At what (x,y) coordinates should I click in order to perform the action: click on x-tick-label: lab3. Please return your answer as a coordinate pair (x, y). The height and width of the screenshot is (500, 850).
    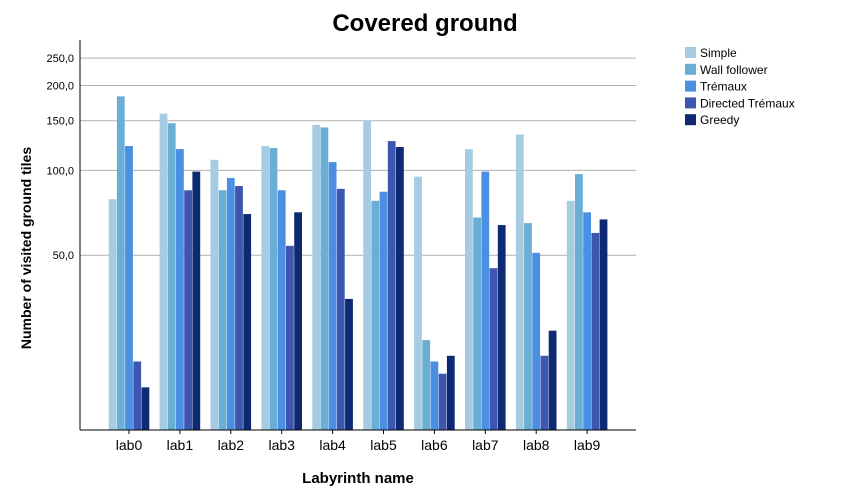
    Looking at the image, I should click on (281, 445).